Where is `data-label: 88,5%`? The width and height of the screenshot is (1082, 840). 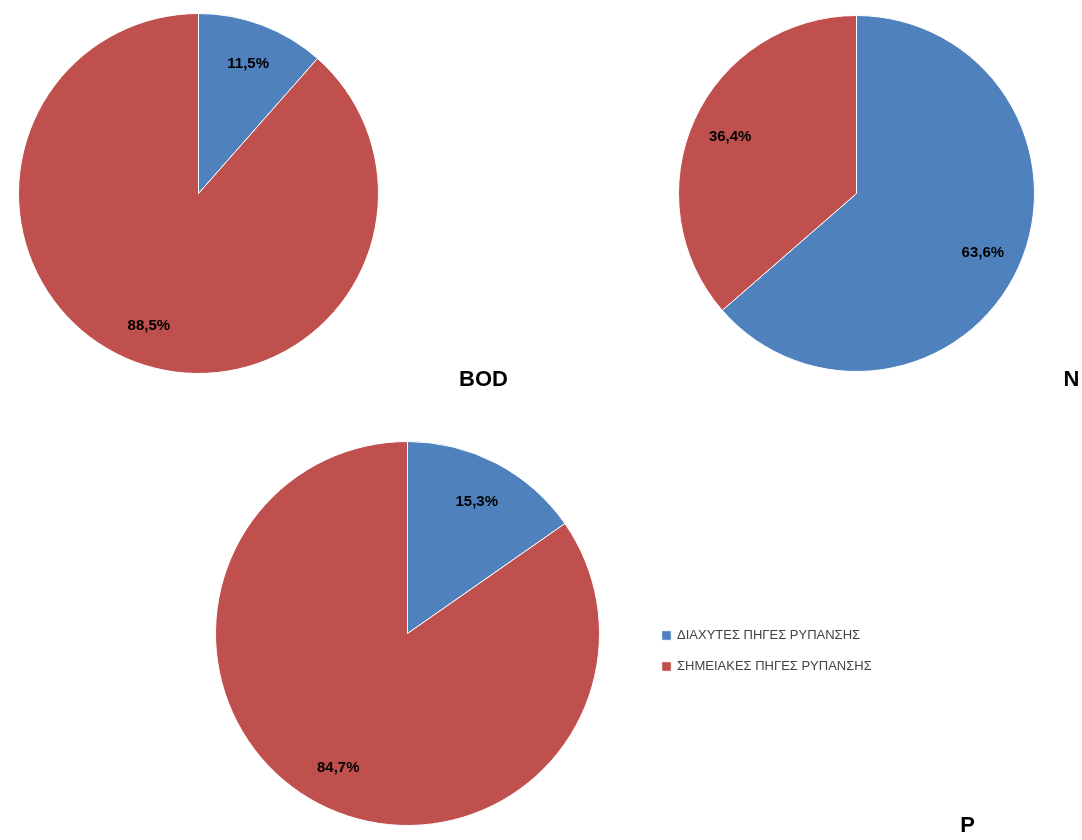
data-label: 88,5% is located at coordinates (149, 325).